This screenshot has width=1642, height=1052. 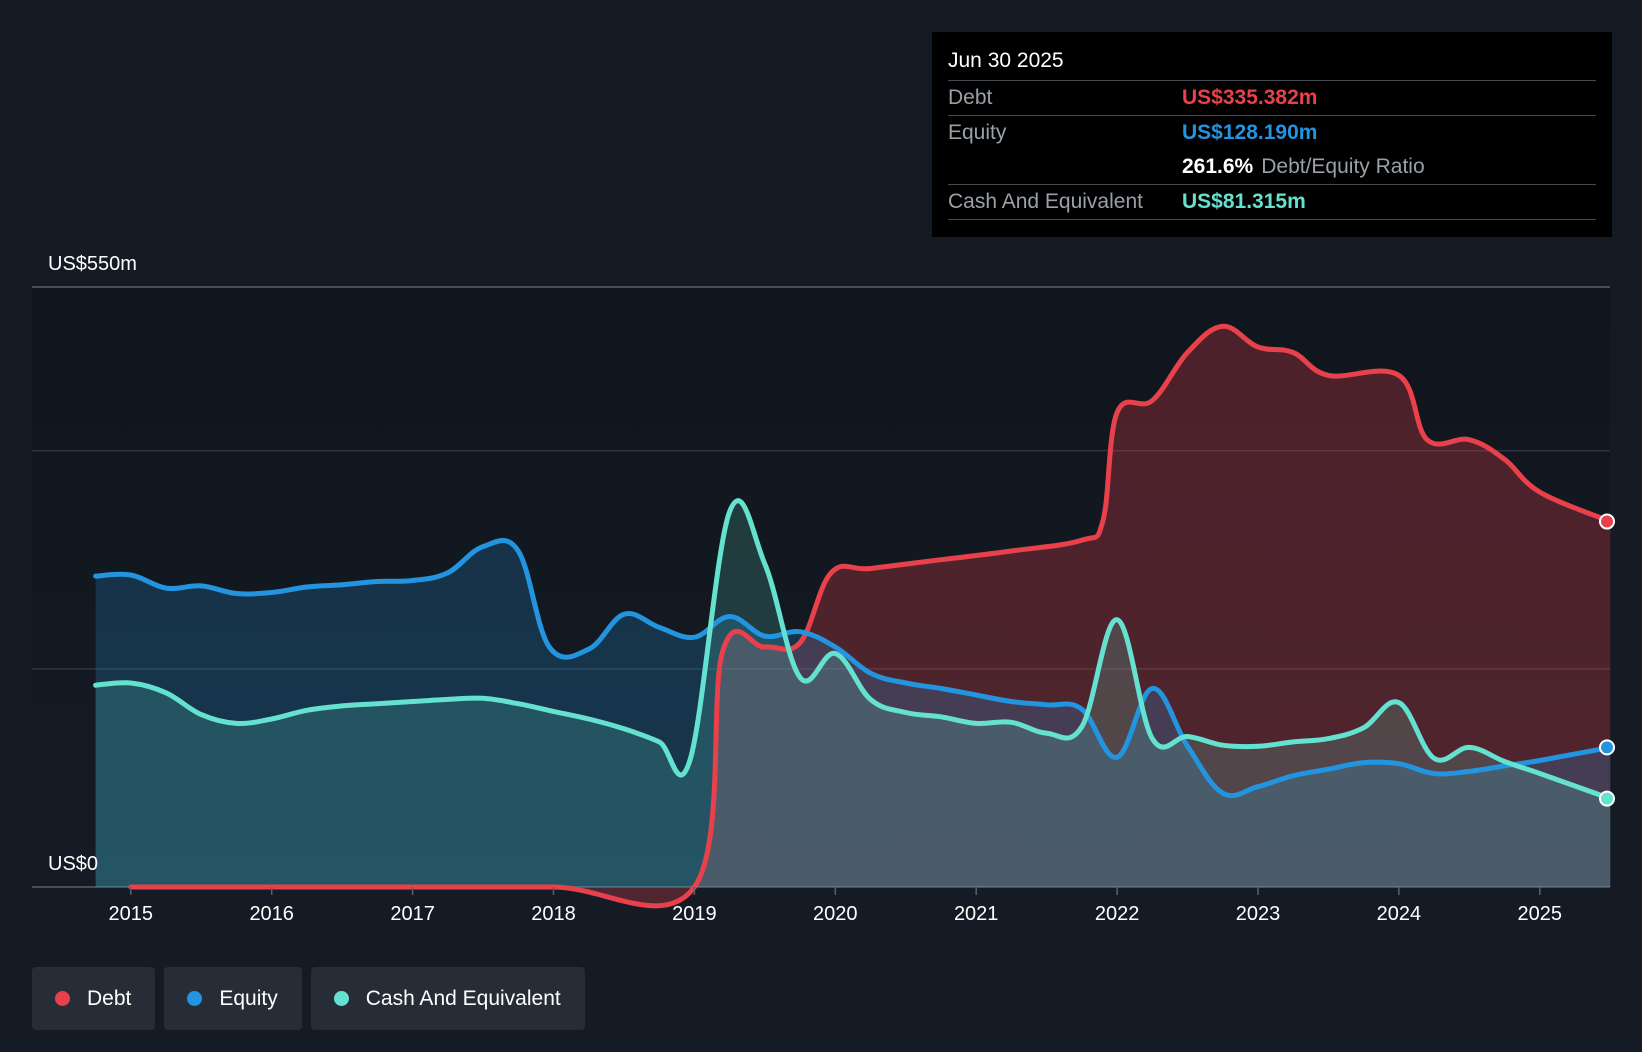 I want to click on x-tick-label: 2024, so click(x=1399, y=914).